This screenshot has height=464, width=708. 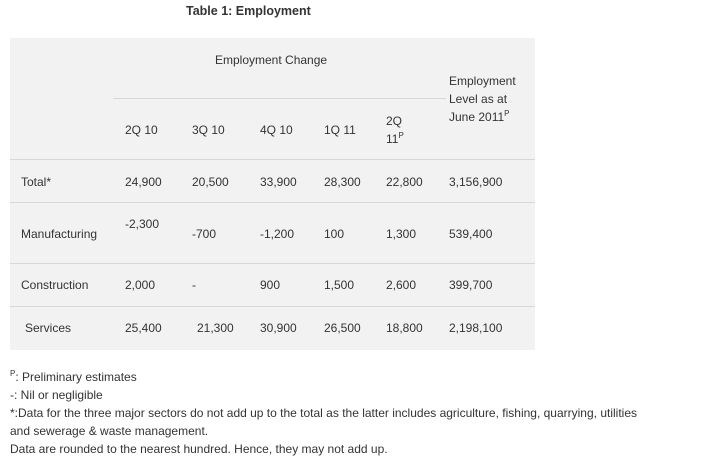 I want to click on cell-manufacturing-2q10: -2,300, so click(x=142, y=224).